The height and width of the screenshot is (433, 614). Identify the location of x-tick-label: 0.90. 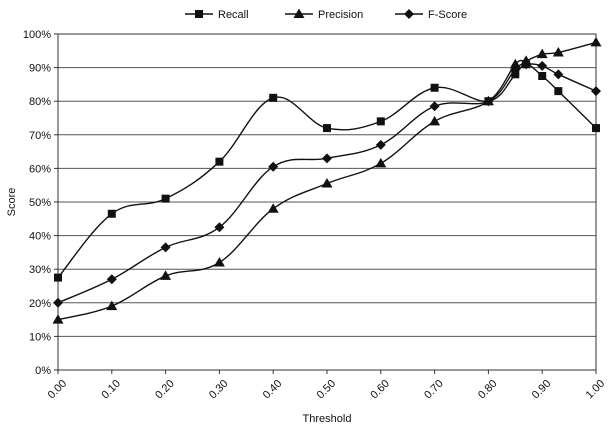
(542, 390).